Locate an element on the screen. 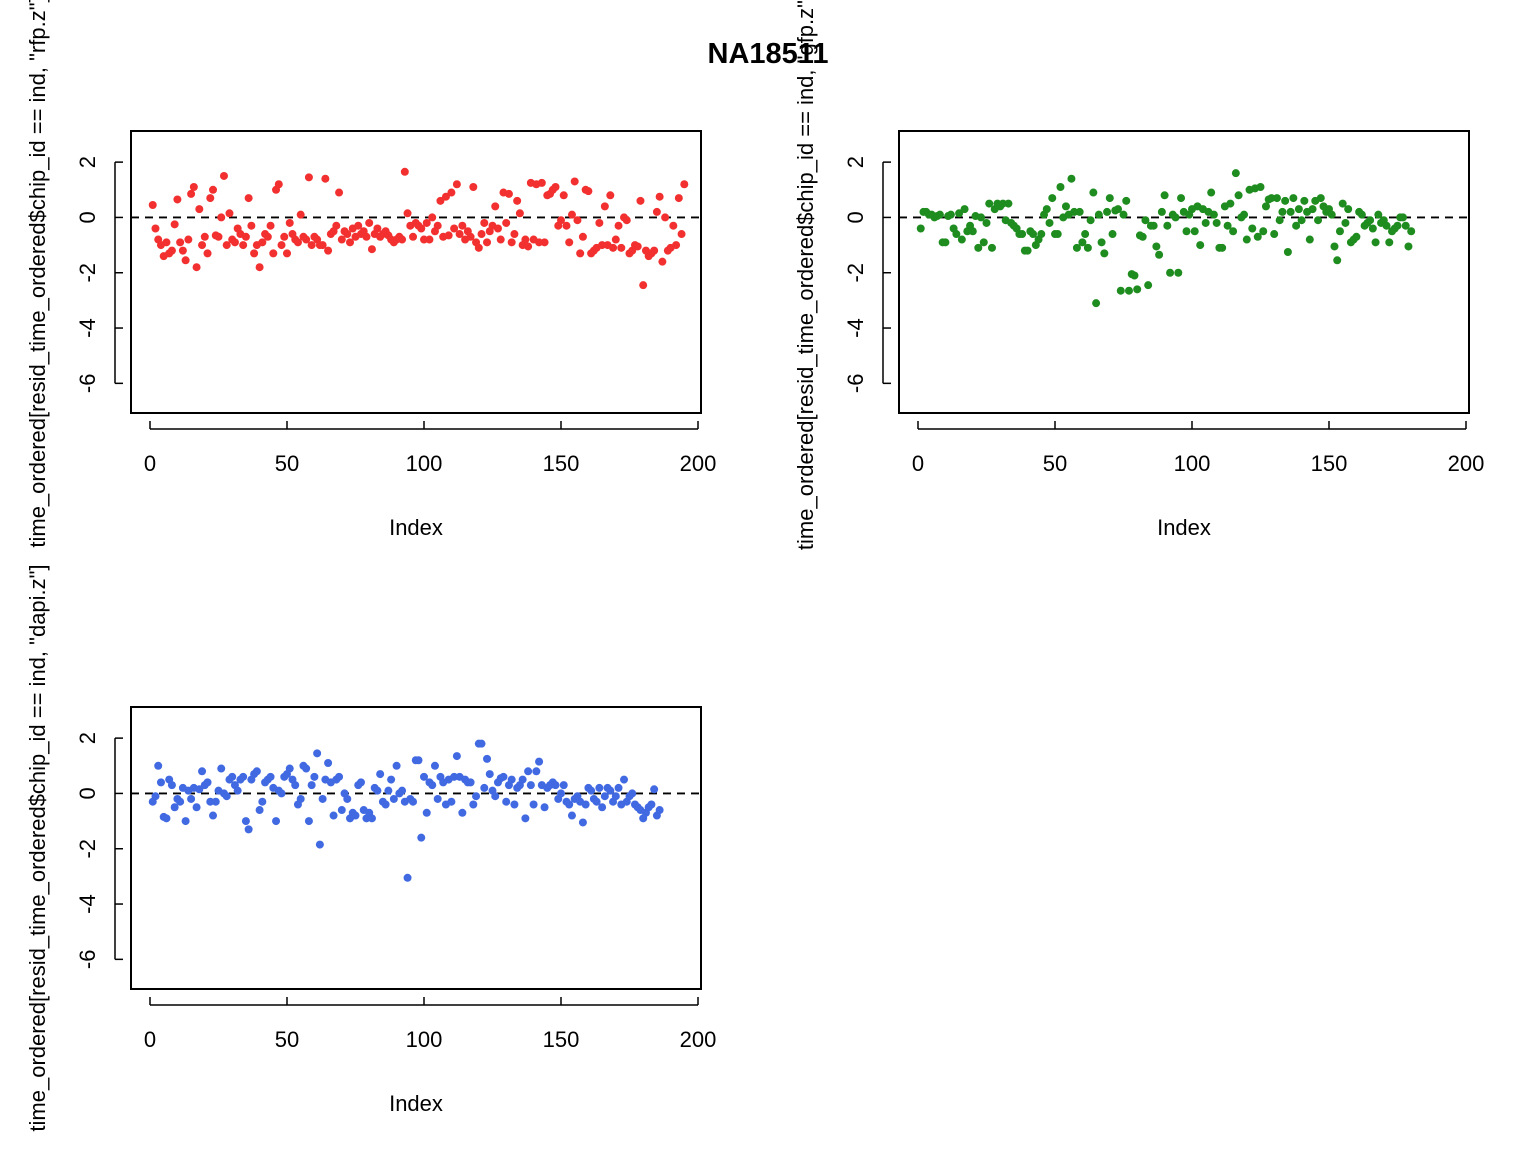 This screenshot has height=1152, width=1536. figure-title: NA18511 is located at coordinates (768, 54).